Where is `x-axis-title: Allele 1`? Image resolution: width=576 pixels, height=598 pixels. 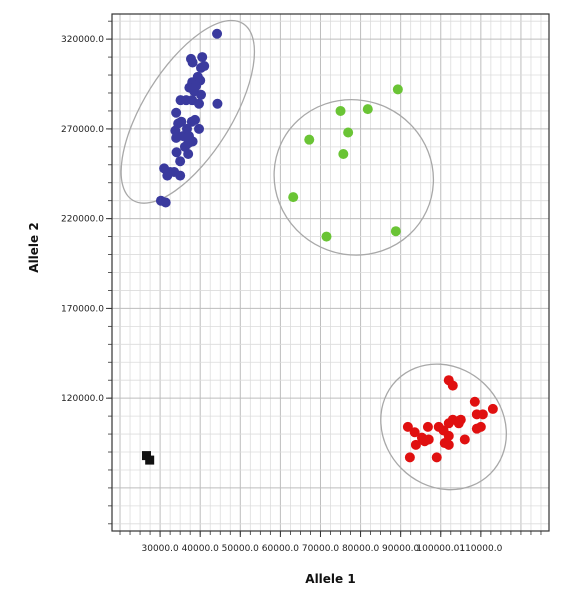 x-axis-title: Allele 1 is located at coordinates (330, 579).